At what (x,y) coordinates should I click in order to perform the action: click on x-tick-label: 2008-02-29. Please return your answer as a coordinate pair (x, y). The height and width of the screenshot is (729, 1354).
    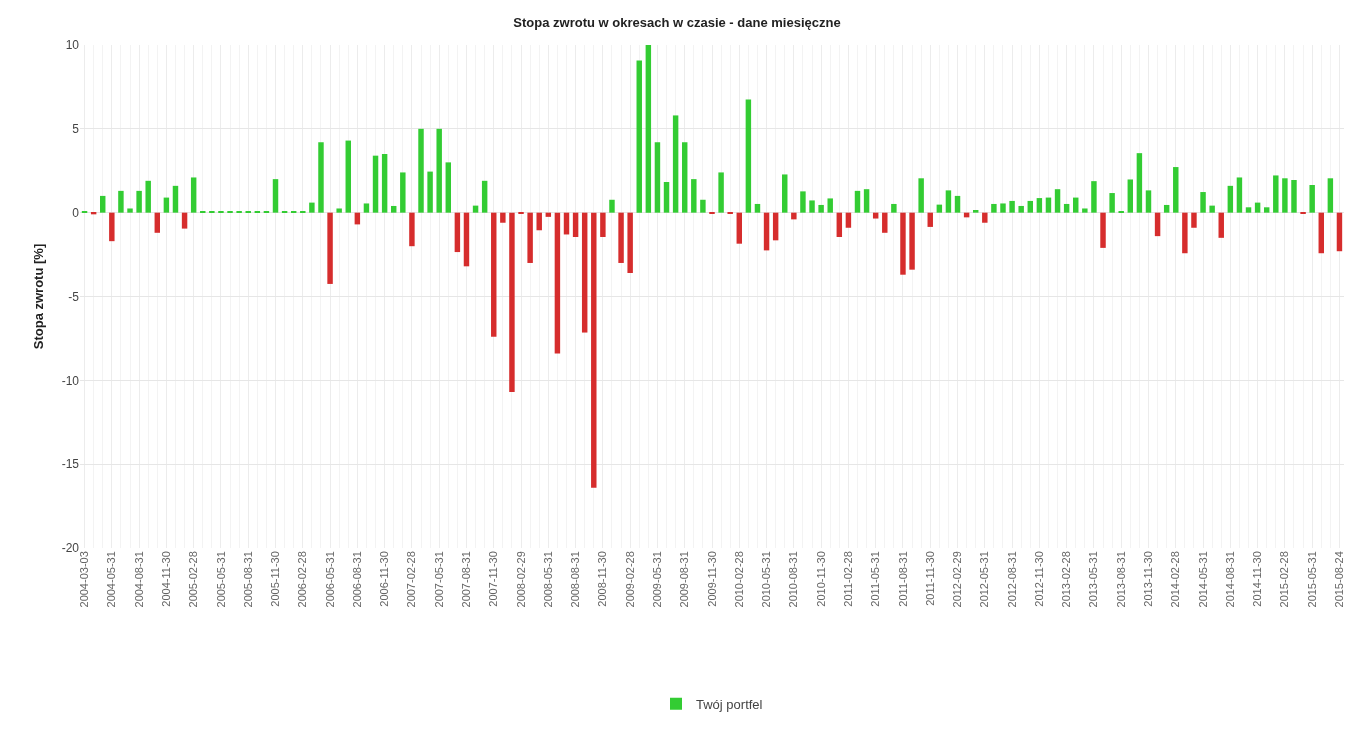
    Looking at the image, I should click on (520, 579).